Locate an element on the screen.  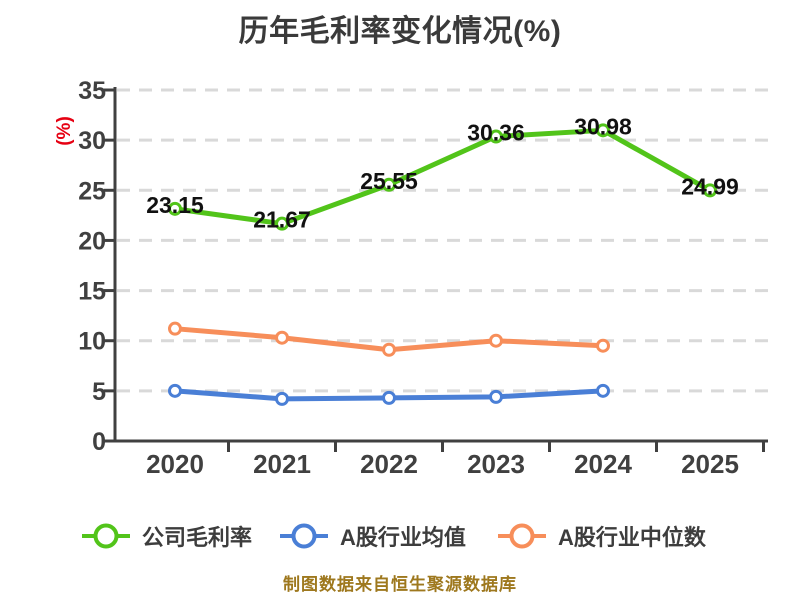
y-tick-label: 15 is located at coordinates (92, 292).